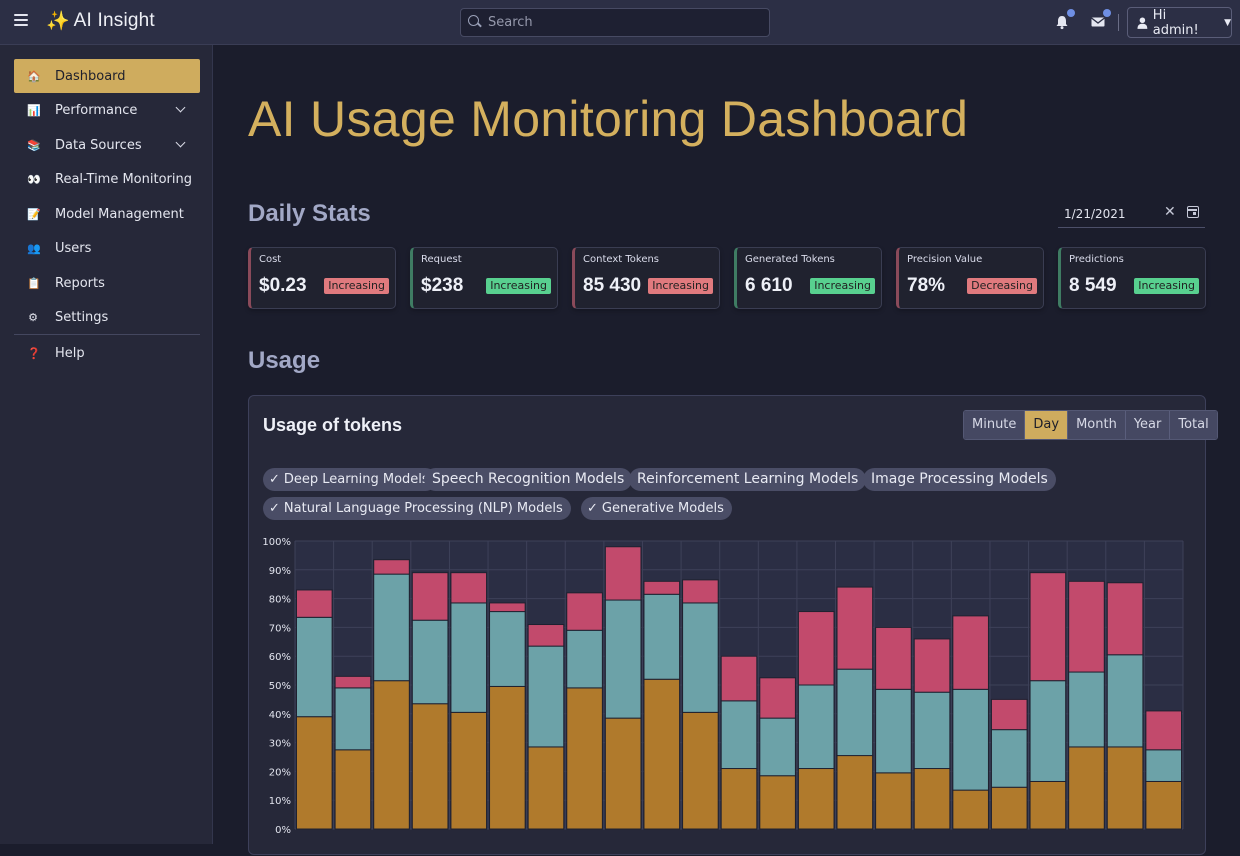  Describe the element at coordinates (34, 353) in the screenshot. I see `question-icon: ❓` at that location.